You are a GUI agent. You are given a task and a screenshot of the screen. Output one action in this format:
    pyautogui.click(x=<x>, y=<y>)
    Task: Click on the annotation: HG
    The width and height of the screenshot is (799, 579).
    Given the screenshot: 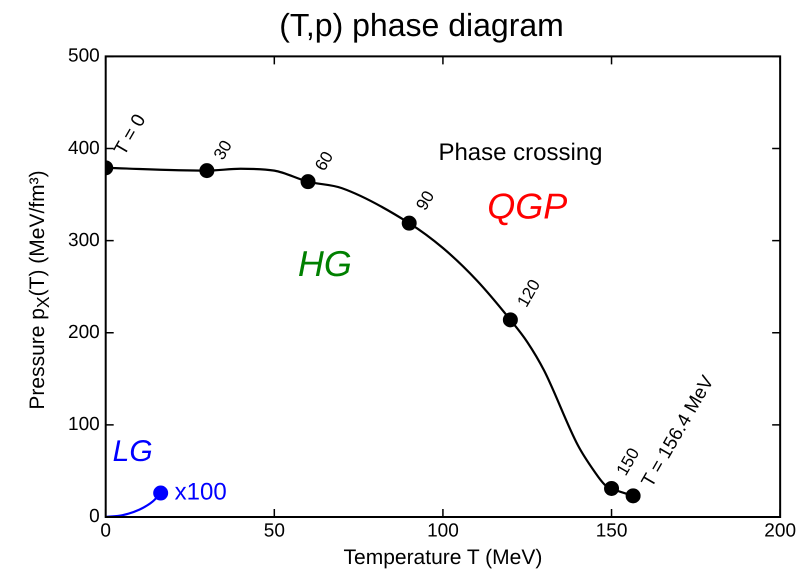 What is the action you would take?
    pyautogui.click(x=325, y=263)
    